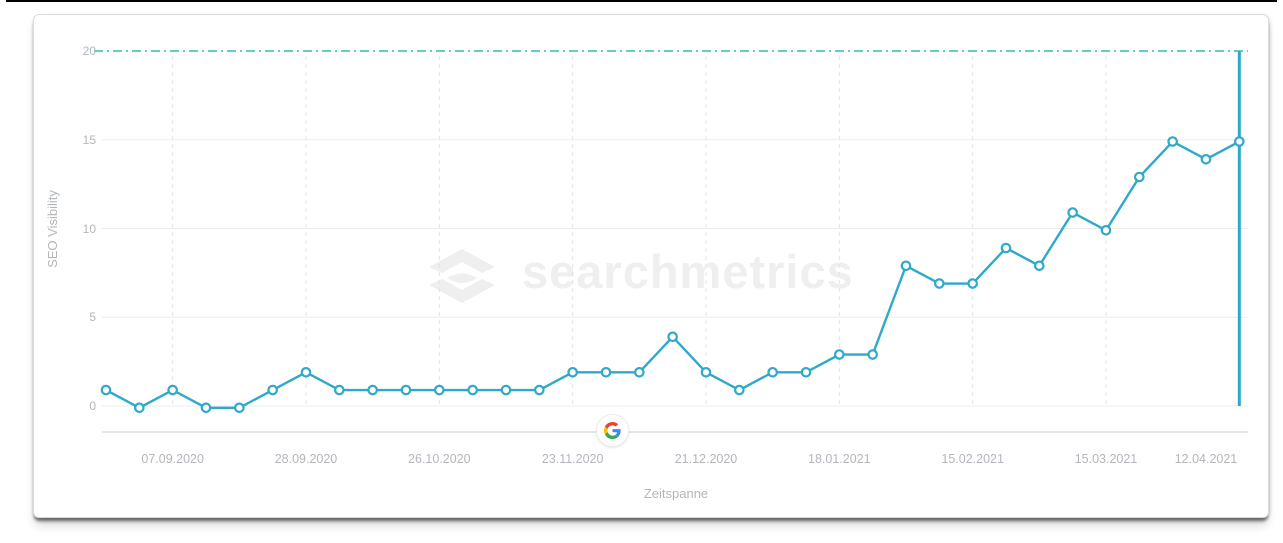 This screenshot has width=1283, height=543. What do you see at coordinates (89, 51) in the screenshot?
I see `y-axis-tick-label: 20` at bounding box center [89, 51].